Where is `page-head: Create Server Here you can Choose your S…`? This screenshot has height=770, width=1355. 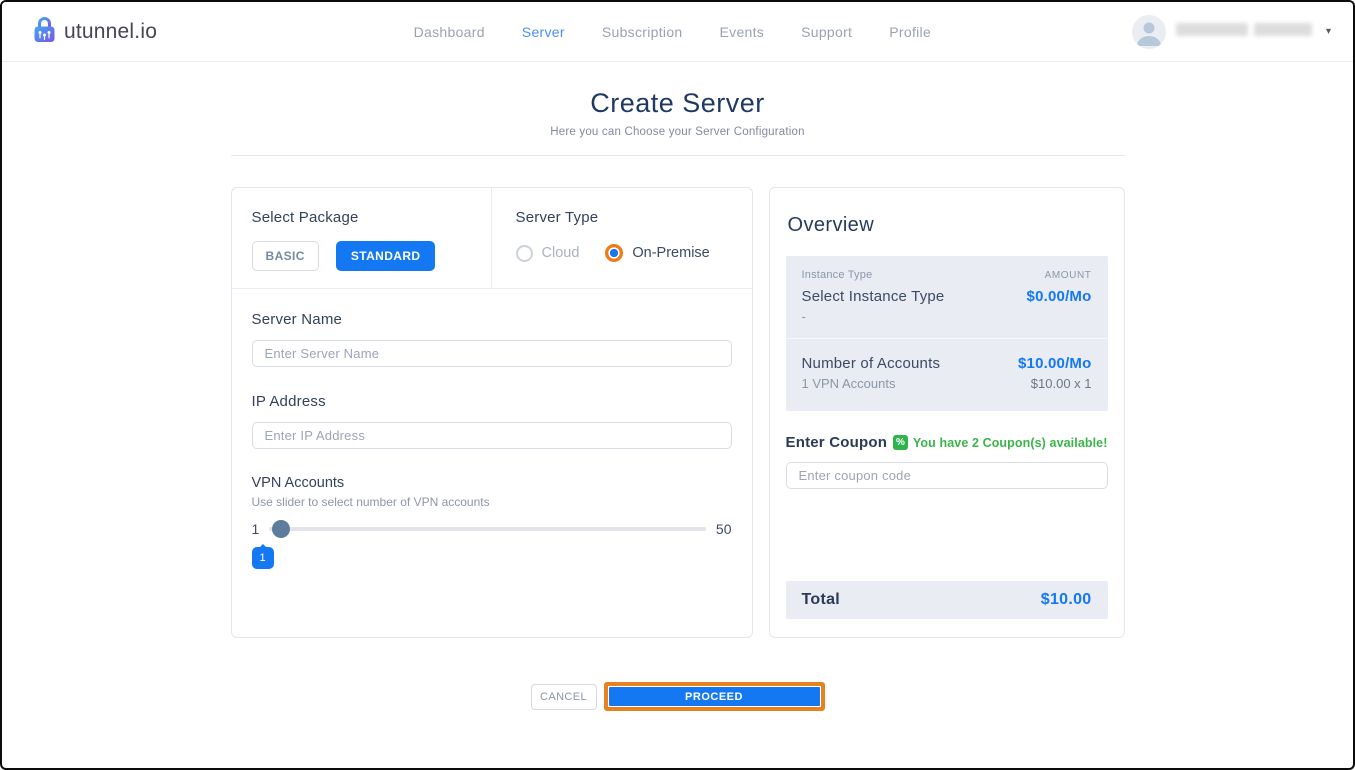
page-head: Create Server Here you can Choose your S… is located at coordinates (677, 100).